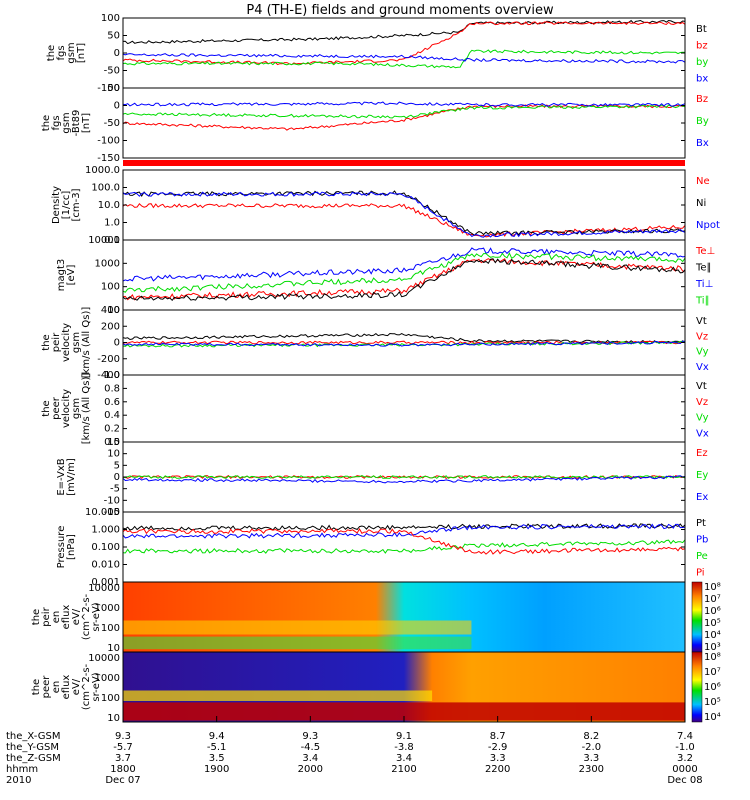  Describe the element at coordinates (122, 769) in the screenshot. I see `x-tick-label: 1800` at that location.